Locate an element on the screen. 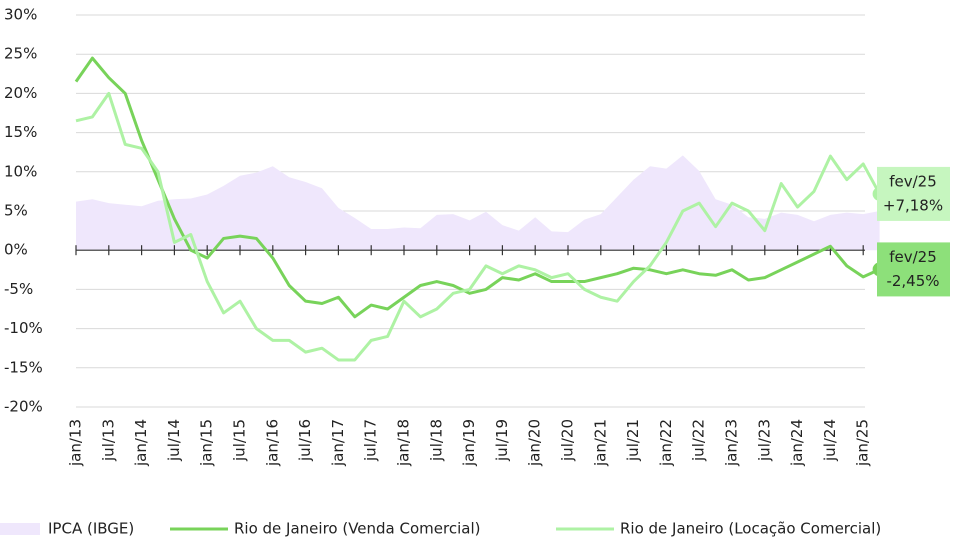 The width and height of the screenshot is (962, 542). x-tick-label: jan/18 is located at coordinates (404, 443).